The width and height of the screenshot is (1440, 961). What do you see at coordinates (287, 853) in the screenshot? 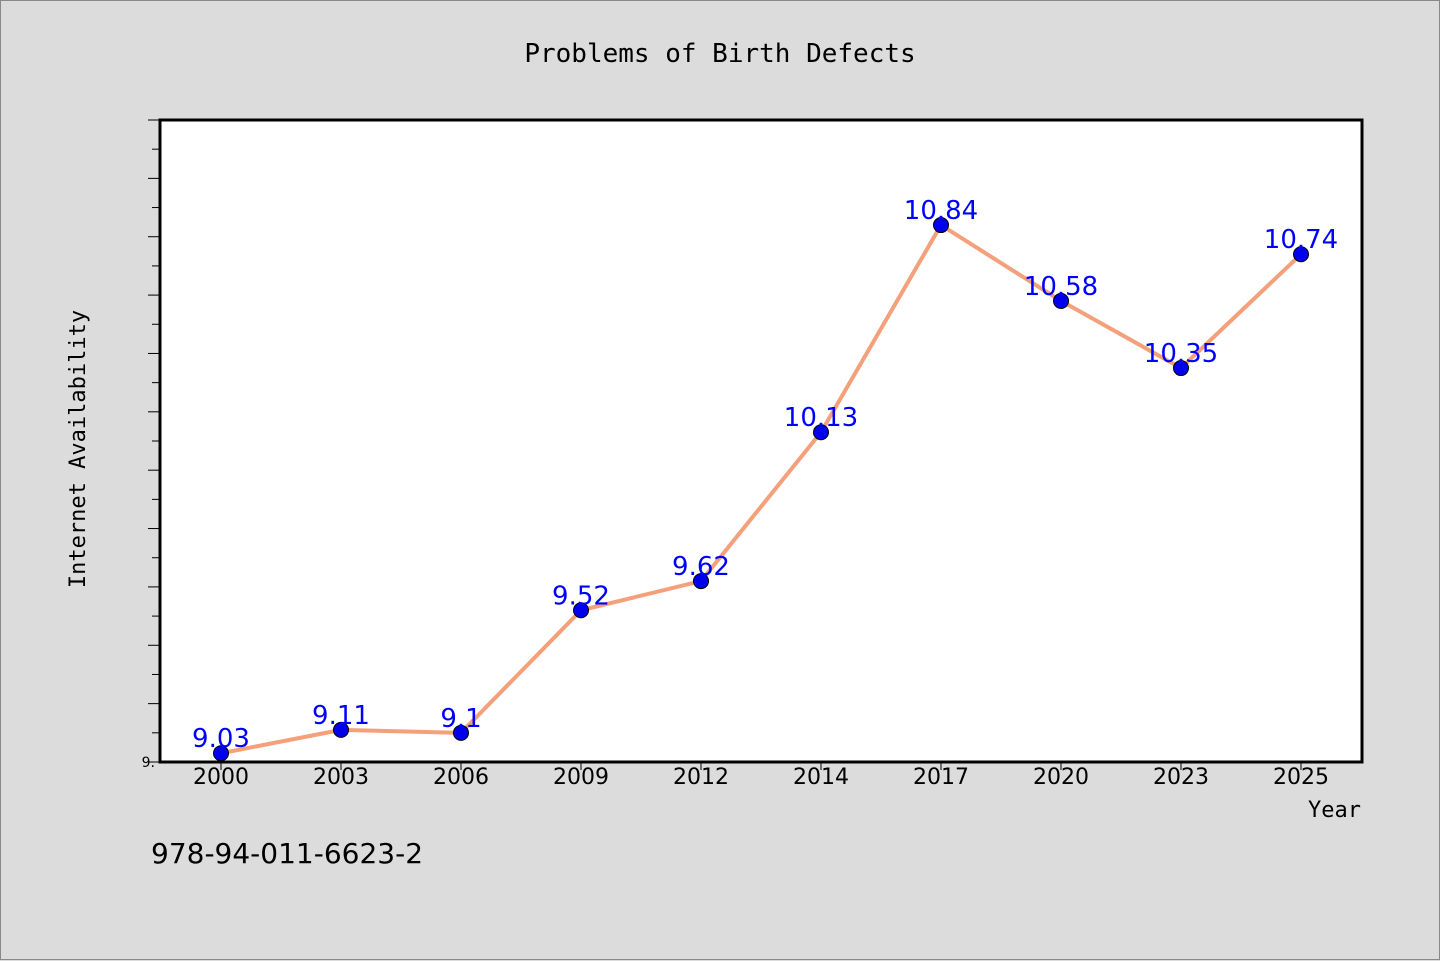
I see `footer-code: 978-94-011-6623-2` at bounding box center [287, 853].